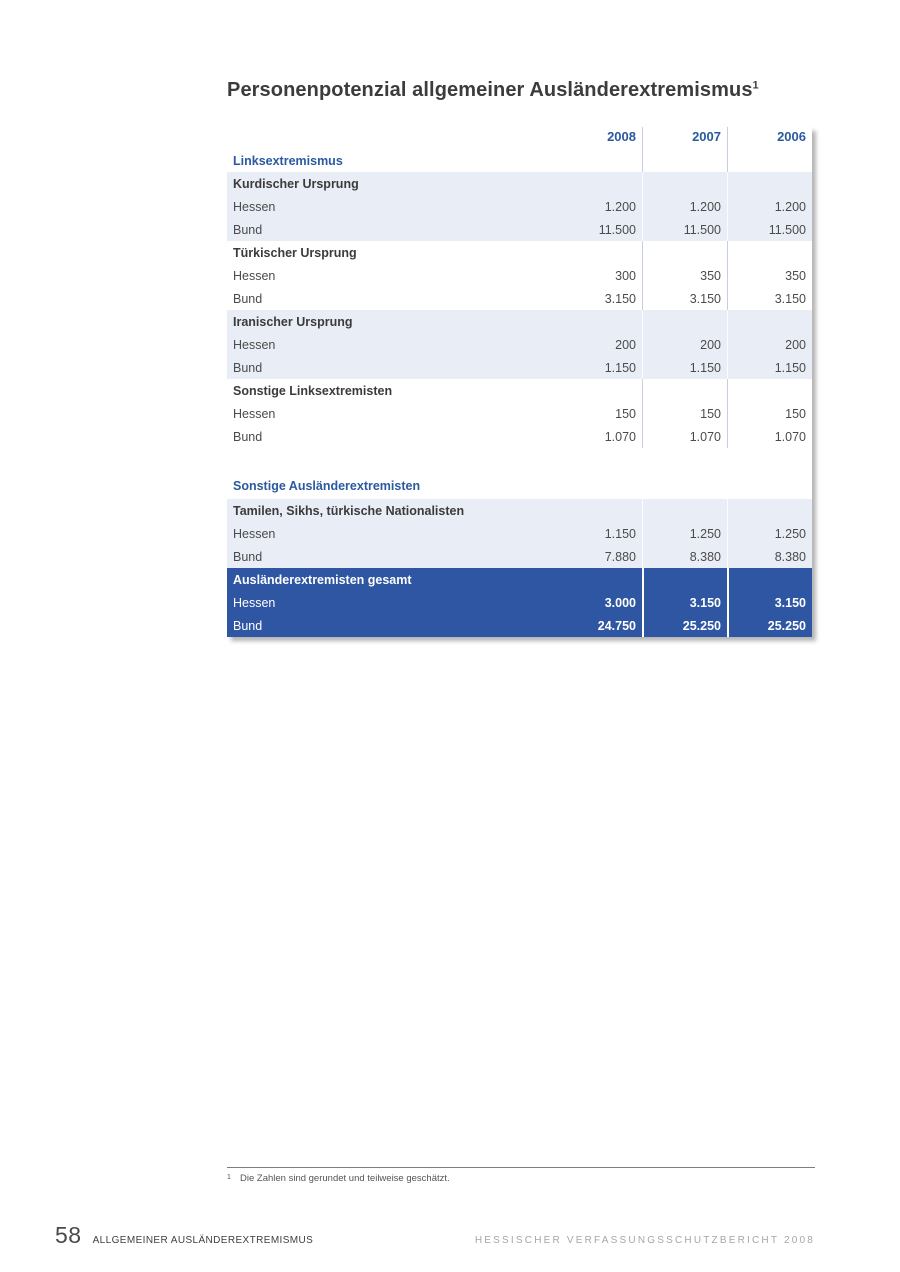 Image resolution: width=900 pixels, height=1272 pixels. I want to click on value-2008: 11.500, so click(617, 229).